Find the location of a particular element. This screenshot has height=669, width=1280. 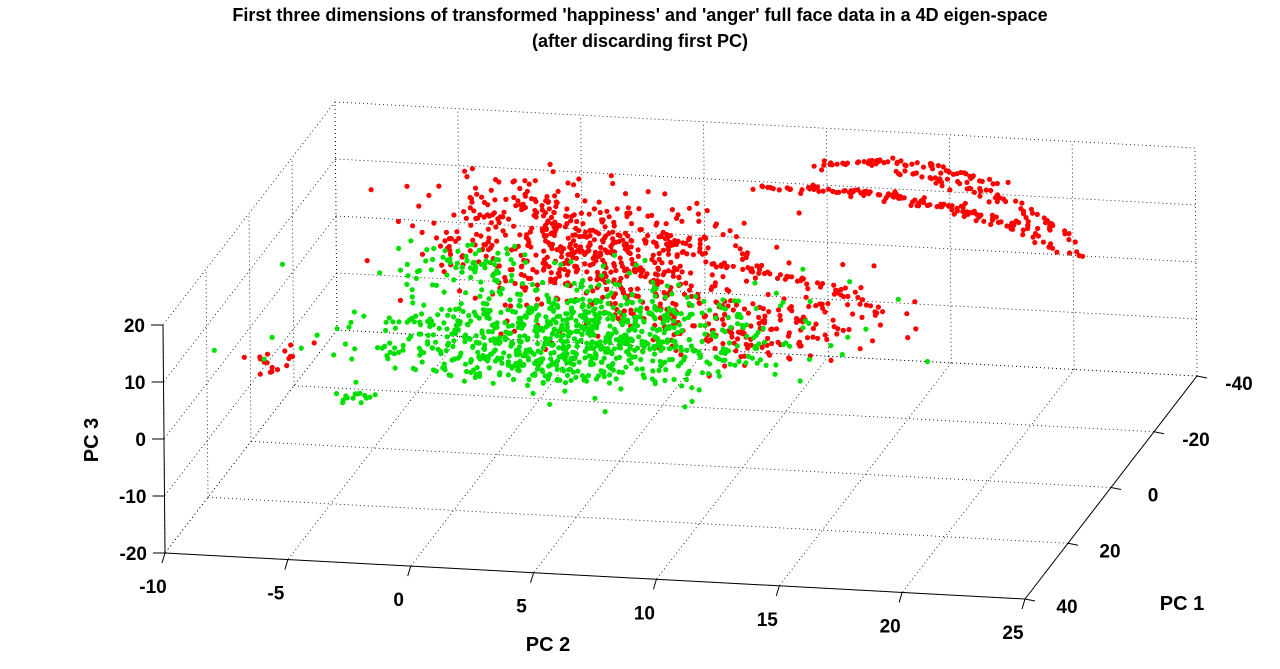

x-tick-label: -5 is located at coordinates (275, 594).